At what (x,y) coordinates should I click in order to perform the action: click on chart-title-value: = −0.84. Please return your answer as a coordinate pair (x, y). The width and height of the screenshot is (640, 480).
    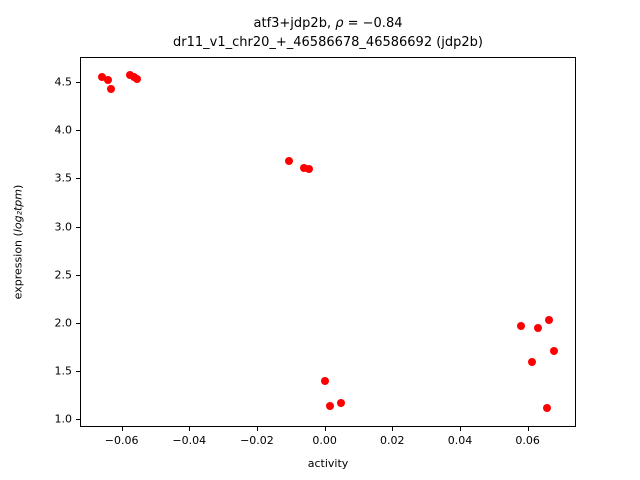
    Looking at the image, I should click on (373, 23).